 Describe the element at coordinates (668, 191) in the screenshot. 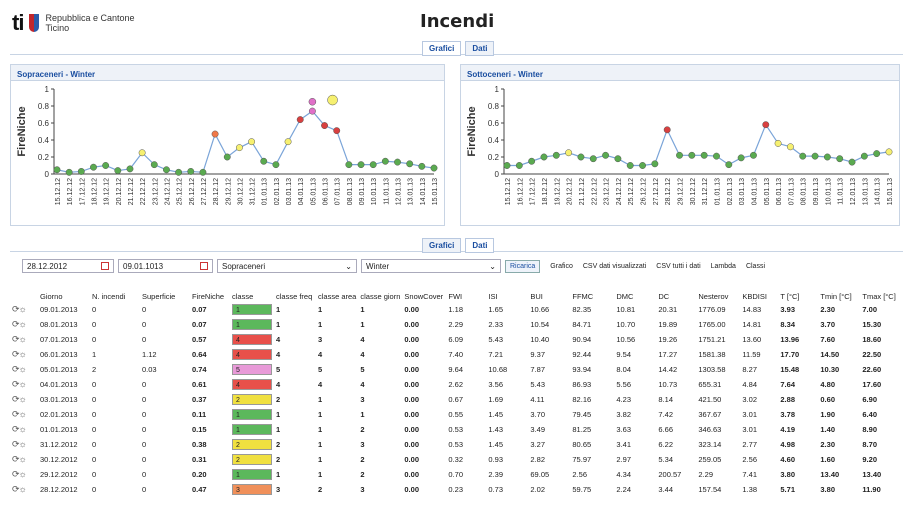

I see `x-tick-label: 28.12.12` at that location.